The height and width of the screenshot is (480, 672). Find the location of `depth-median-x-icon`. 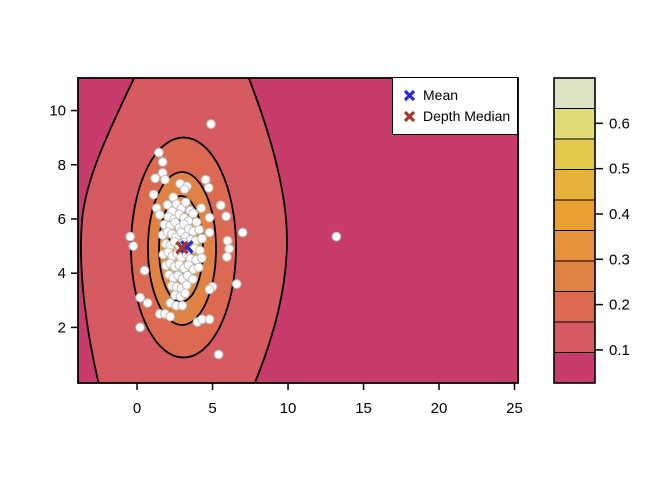

depth-median-x-icon is located at coordinates (409, 116).